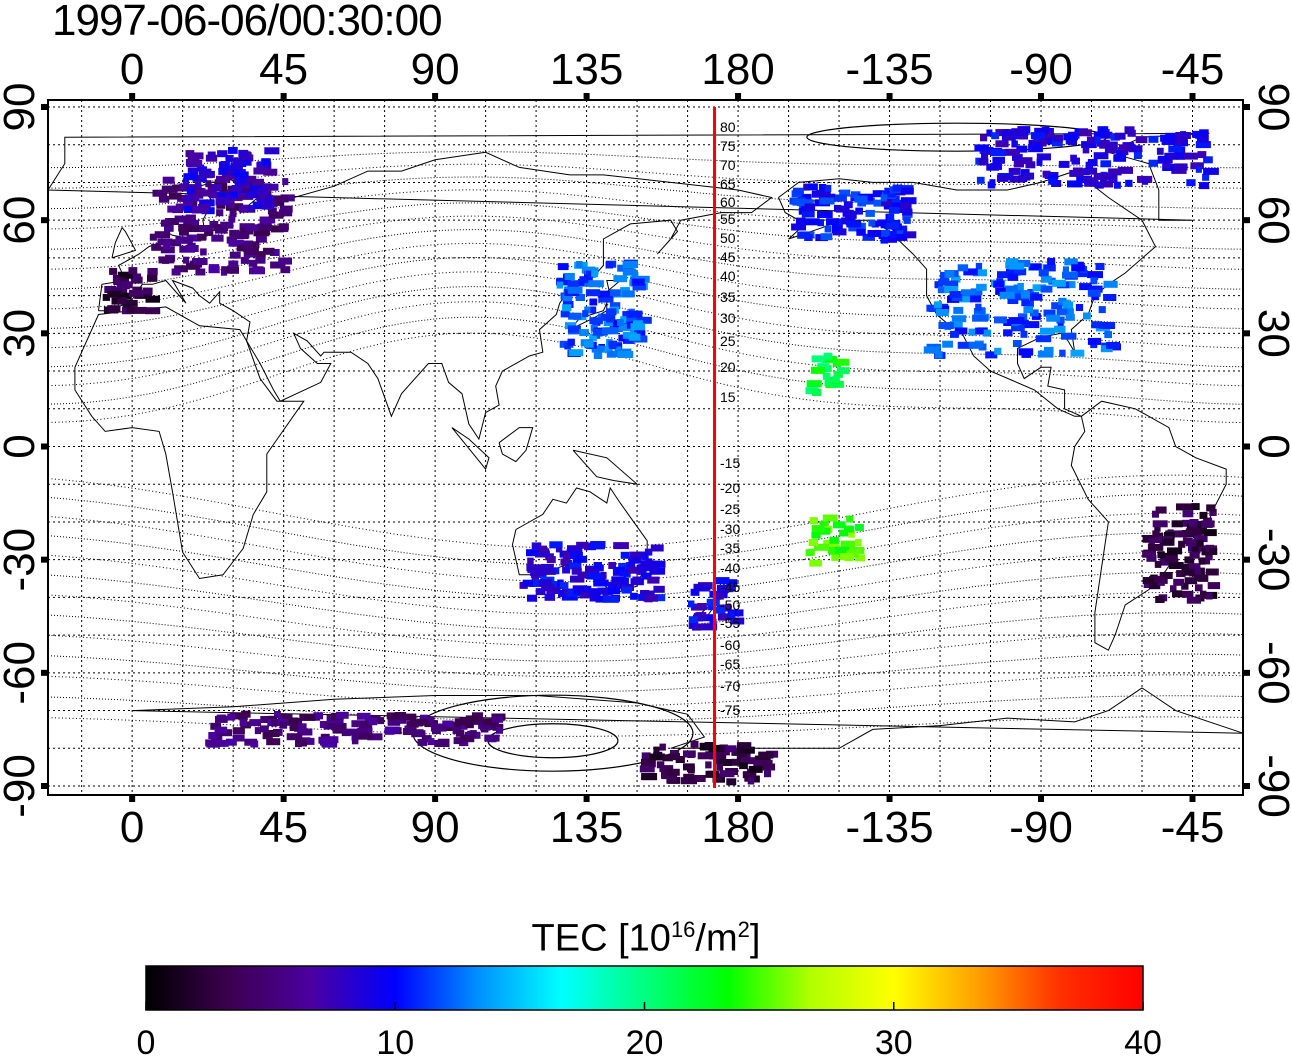 This screenshot has height=1057, width=1292. I want to click on magnetic-contour, so click(645, 360).